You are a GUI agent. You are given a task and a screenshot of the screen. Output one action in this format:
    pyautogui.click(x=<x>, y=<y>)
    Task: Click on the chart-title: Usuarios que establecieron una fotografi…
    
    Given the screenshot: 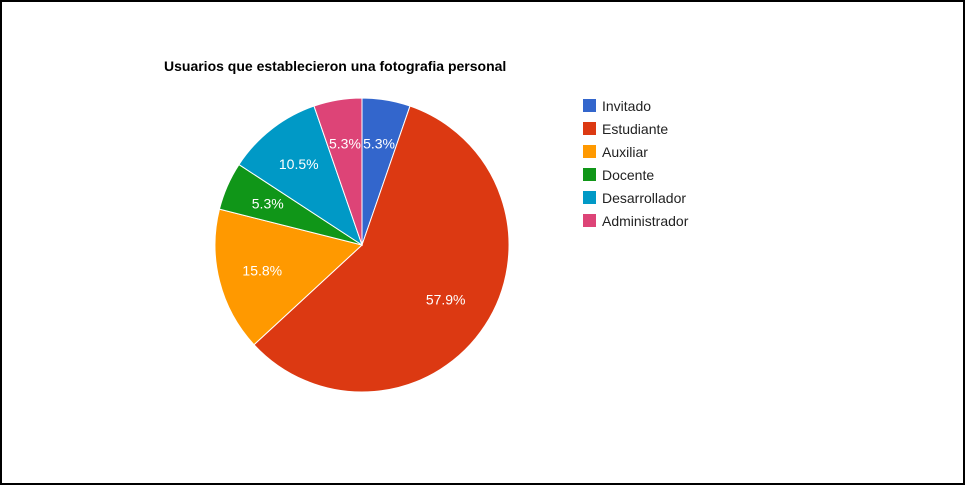 What is the action you would take?
    pyautogui.click(x=335, y=66)
    